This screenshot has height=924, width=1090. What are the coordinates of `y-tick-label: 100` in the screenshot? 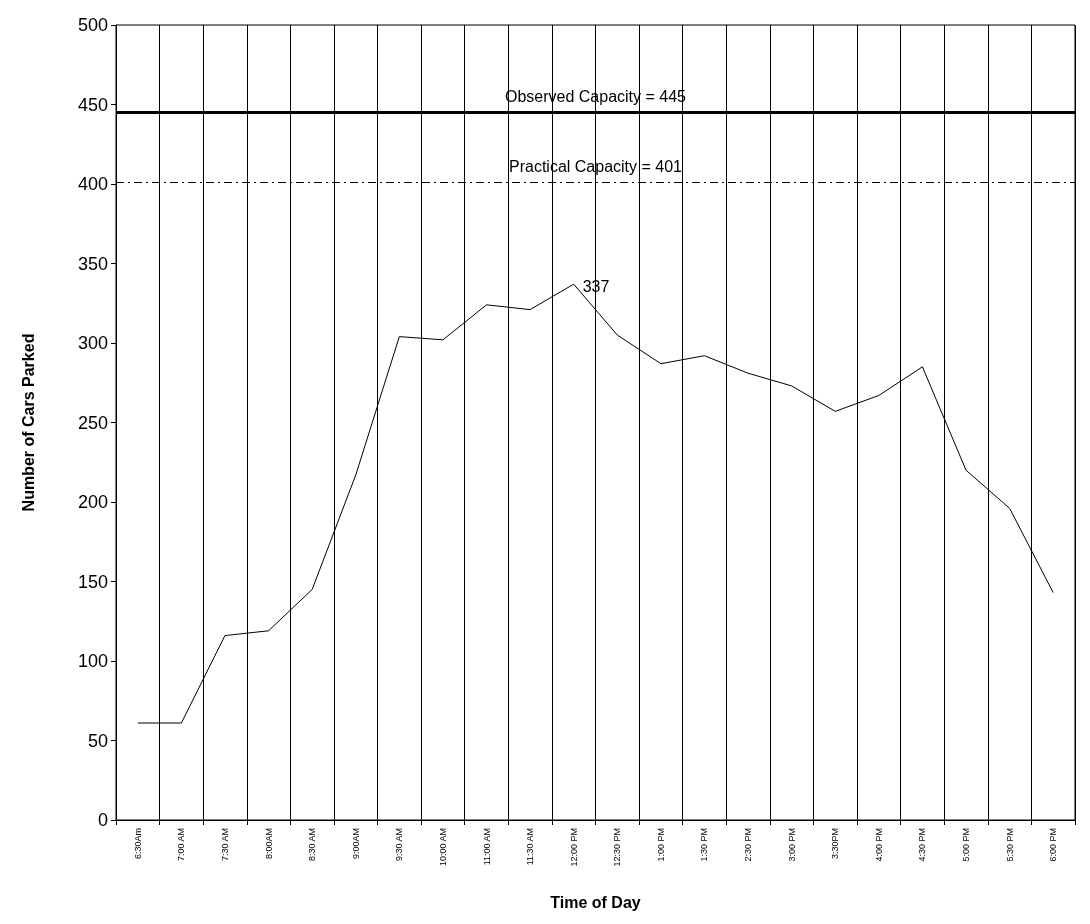 It's located at (92, 661).